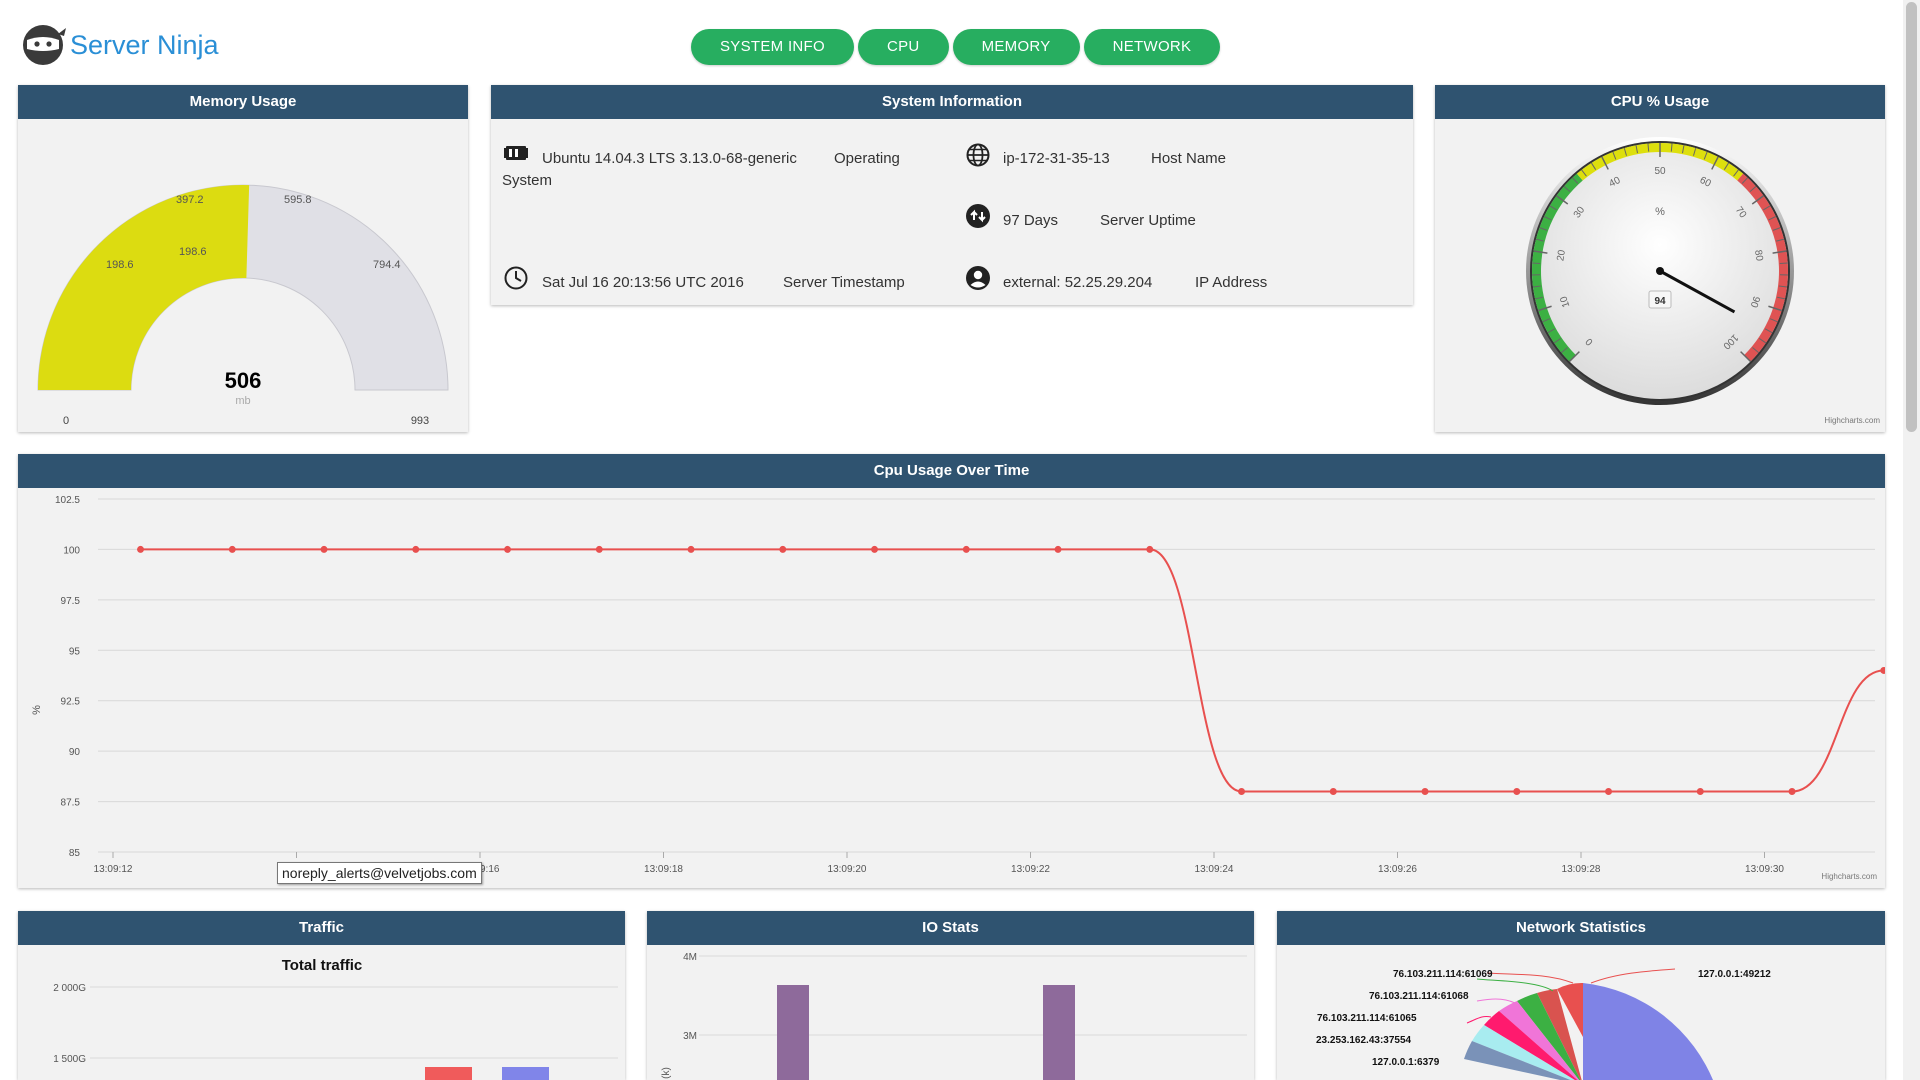  Describe the element at coordinates (643, 282) in the screenshot. I see `timestamp-value: Sat Jul 16 20:13:56 UTC 2016` at that location.